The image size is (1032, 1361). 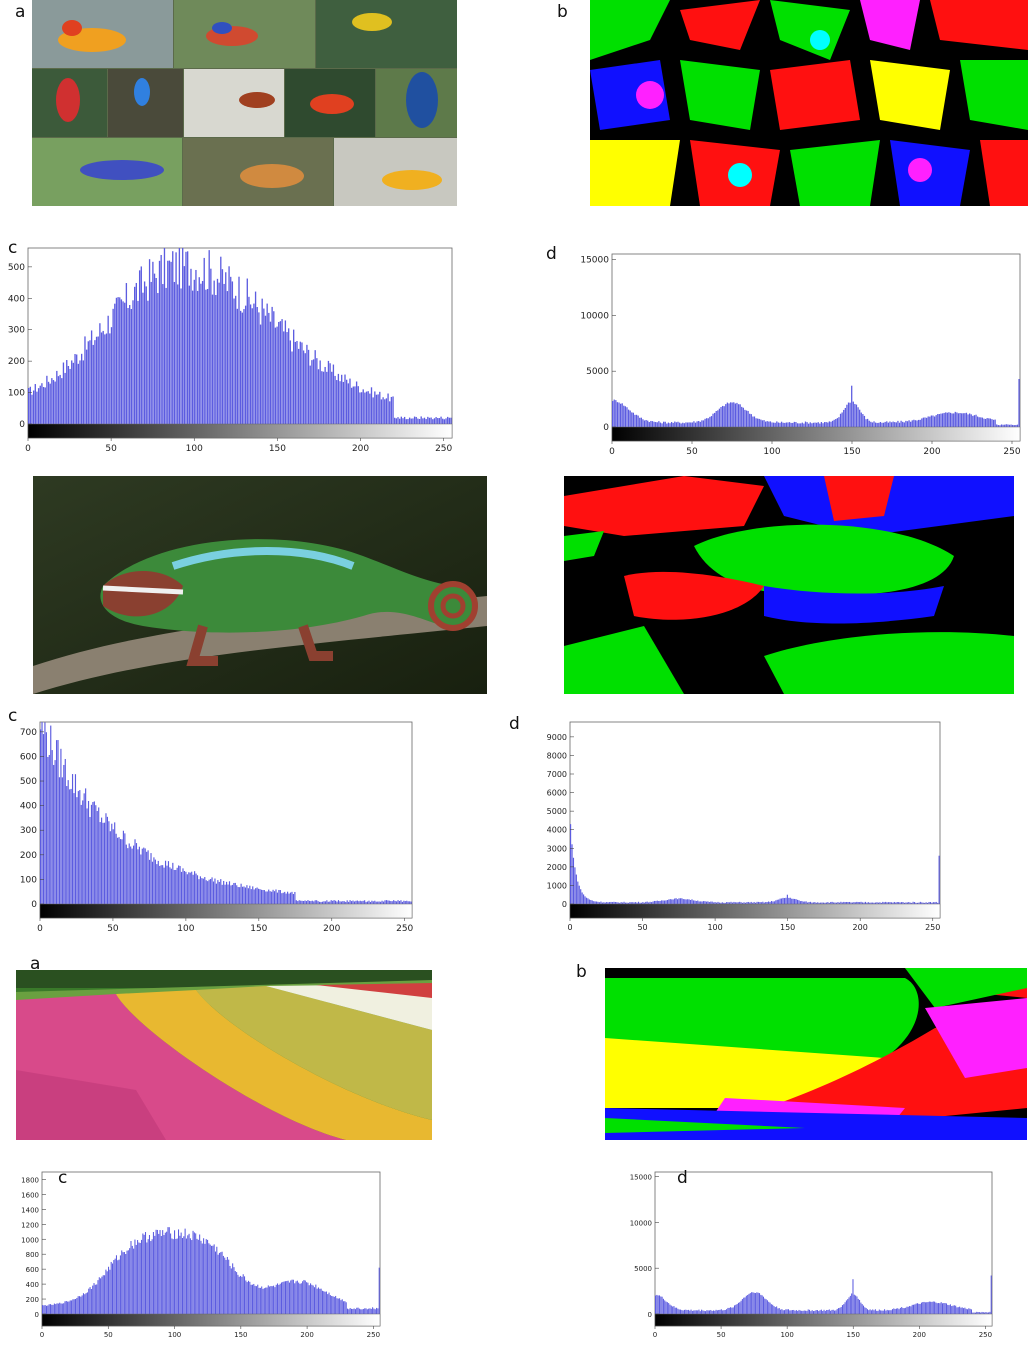 What do you see at coordinates (113, 929) in the screenshot?
I see `x-tick-label: 50` at bounding box center [113, 929].